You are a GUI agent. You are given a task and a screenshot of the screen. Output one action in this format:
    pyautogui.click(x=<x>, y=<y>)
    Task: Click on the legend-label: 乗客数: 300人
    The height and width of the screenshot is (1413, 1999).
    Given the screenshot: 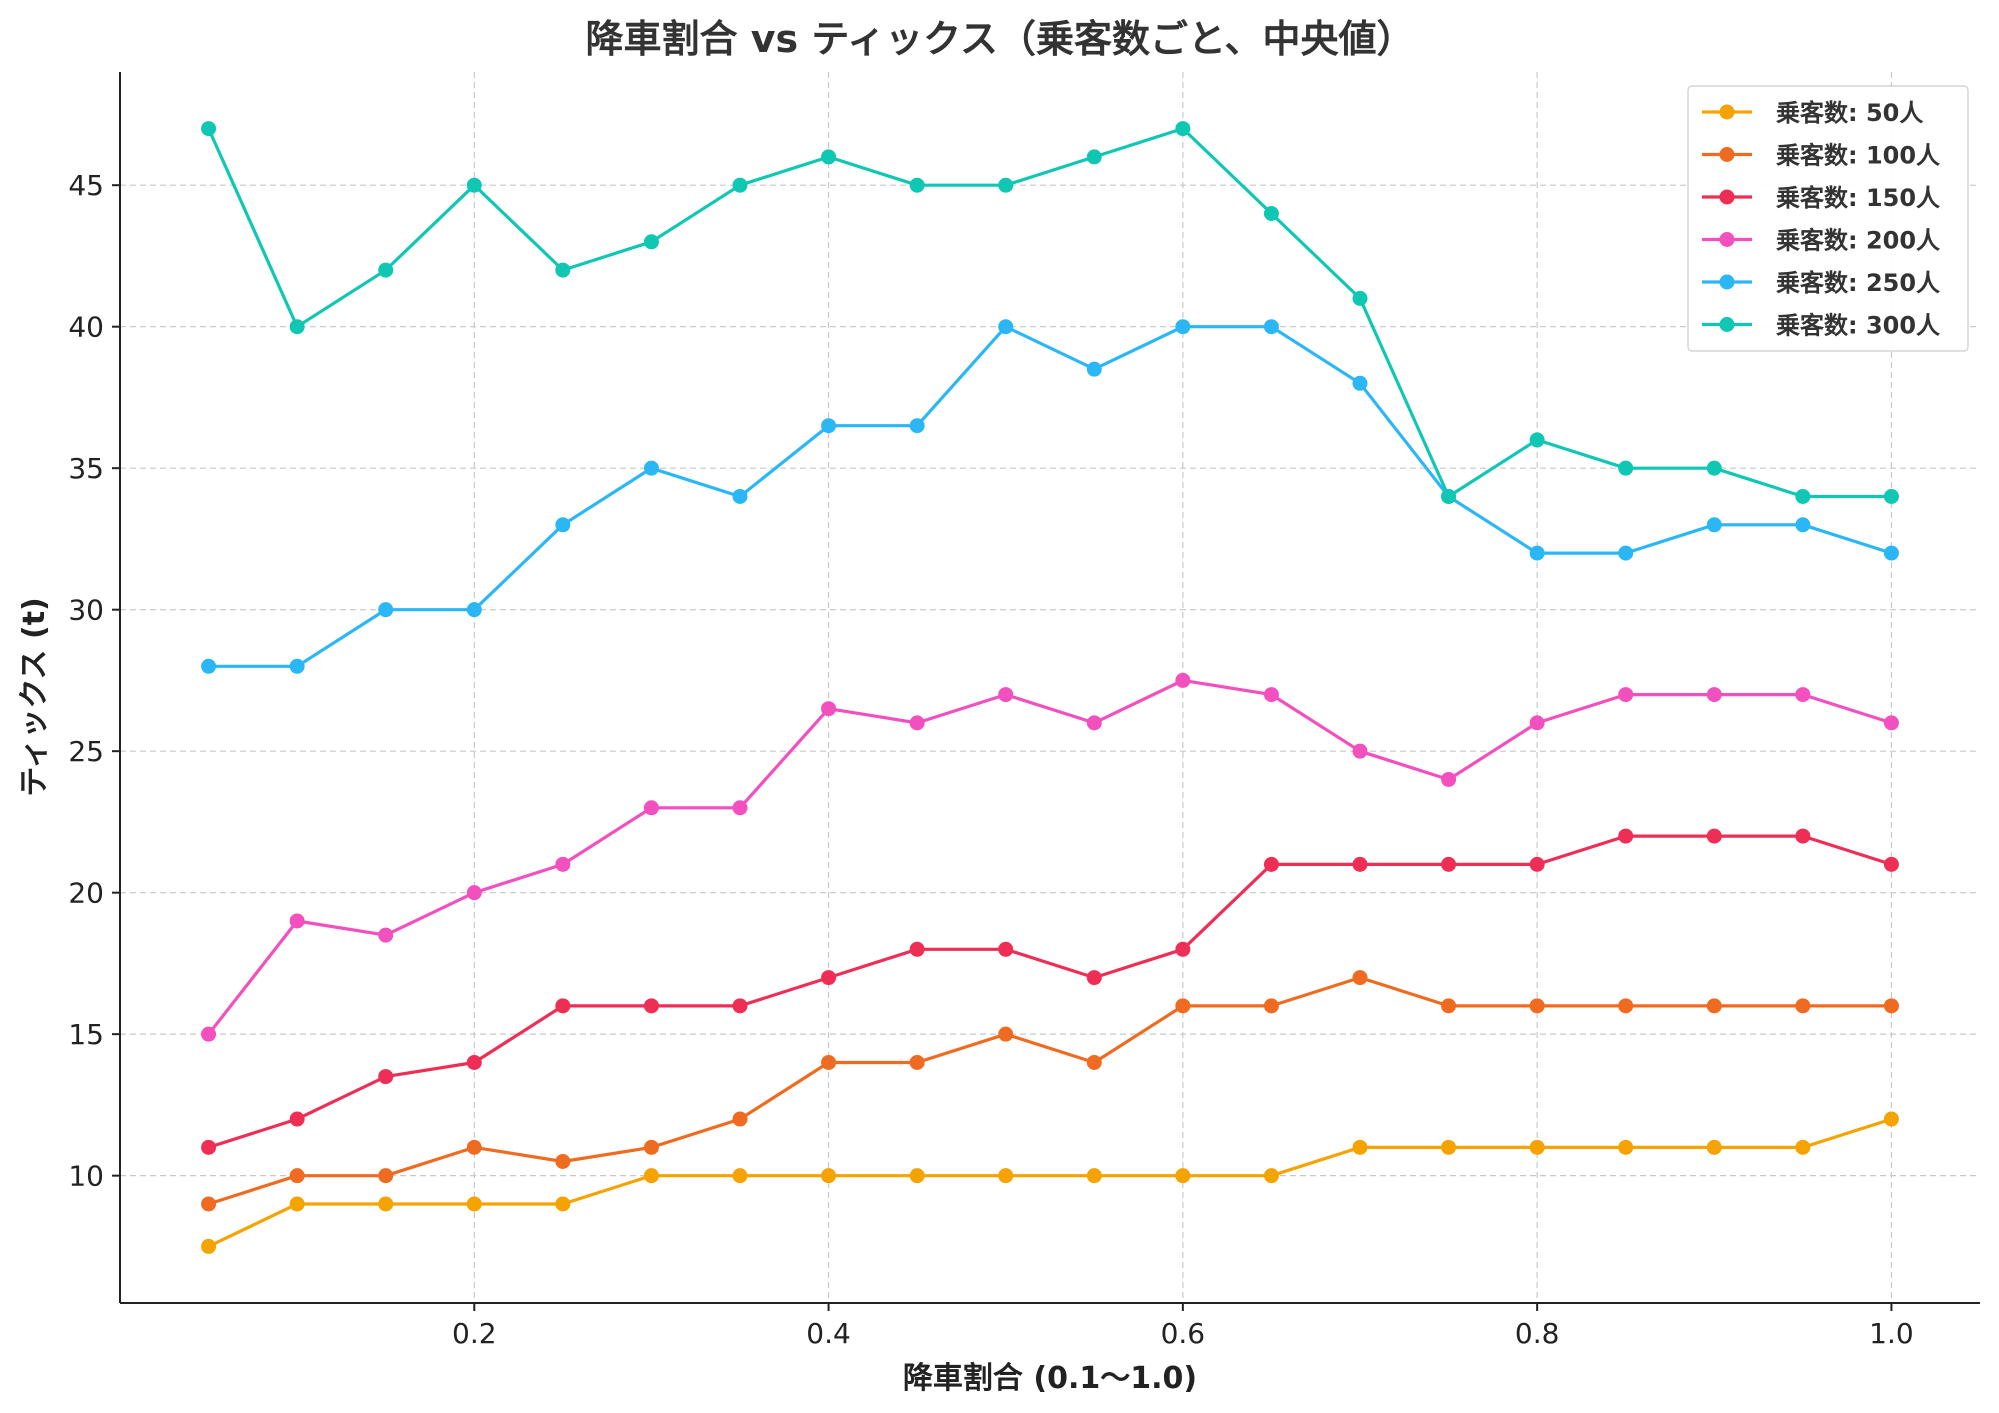 What is the action you would take?
    pyautogui.click(x=1858, y=326)
    